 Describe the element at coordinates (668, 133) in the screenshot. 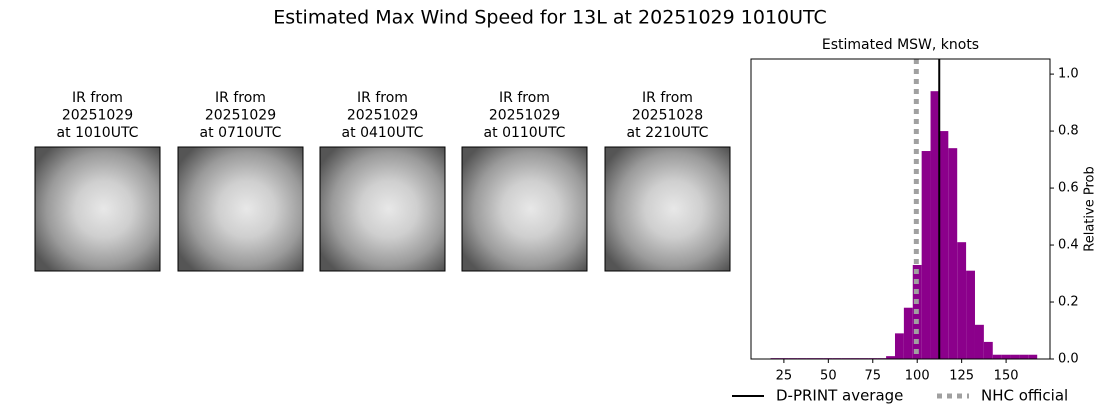

I see `image-caption: at 2210UTC` at that location.